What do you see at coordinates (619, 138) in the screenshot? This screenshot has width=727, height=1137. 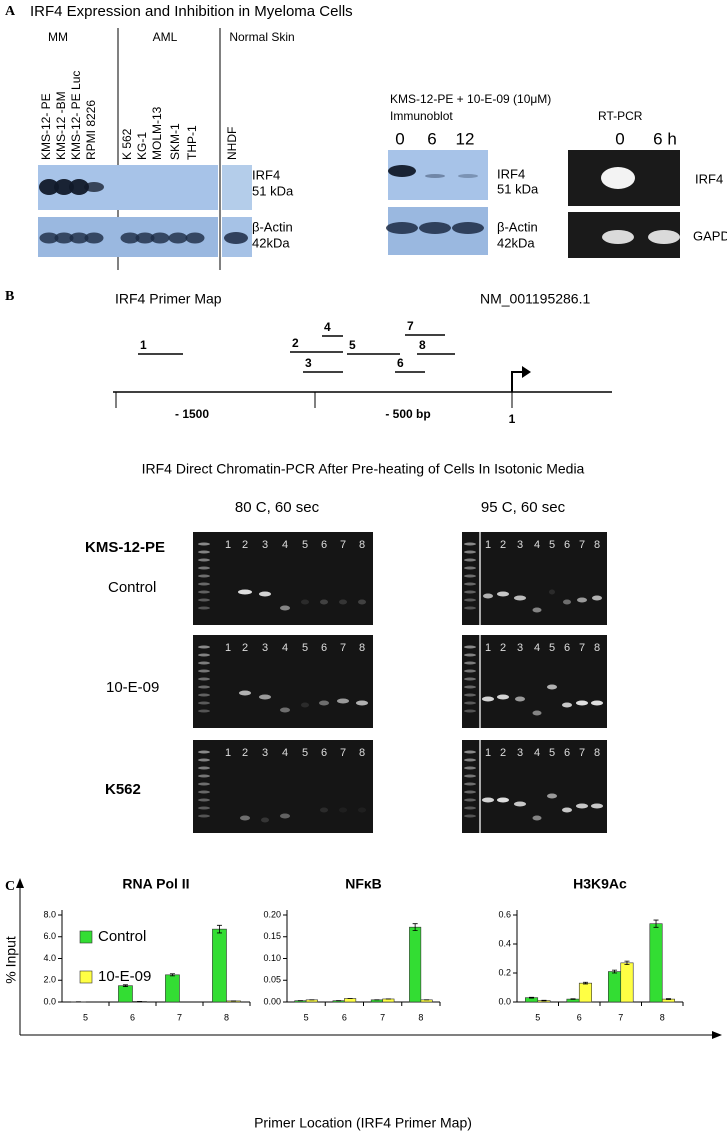 I see `time: 0` at bounding box center [619, 138].